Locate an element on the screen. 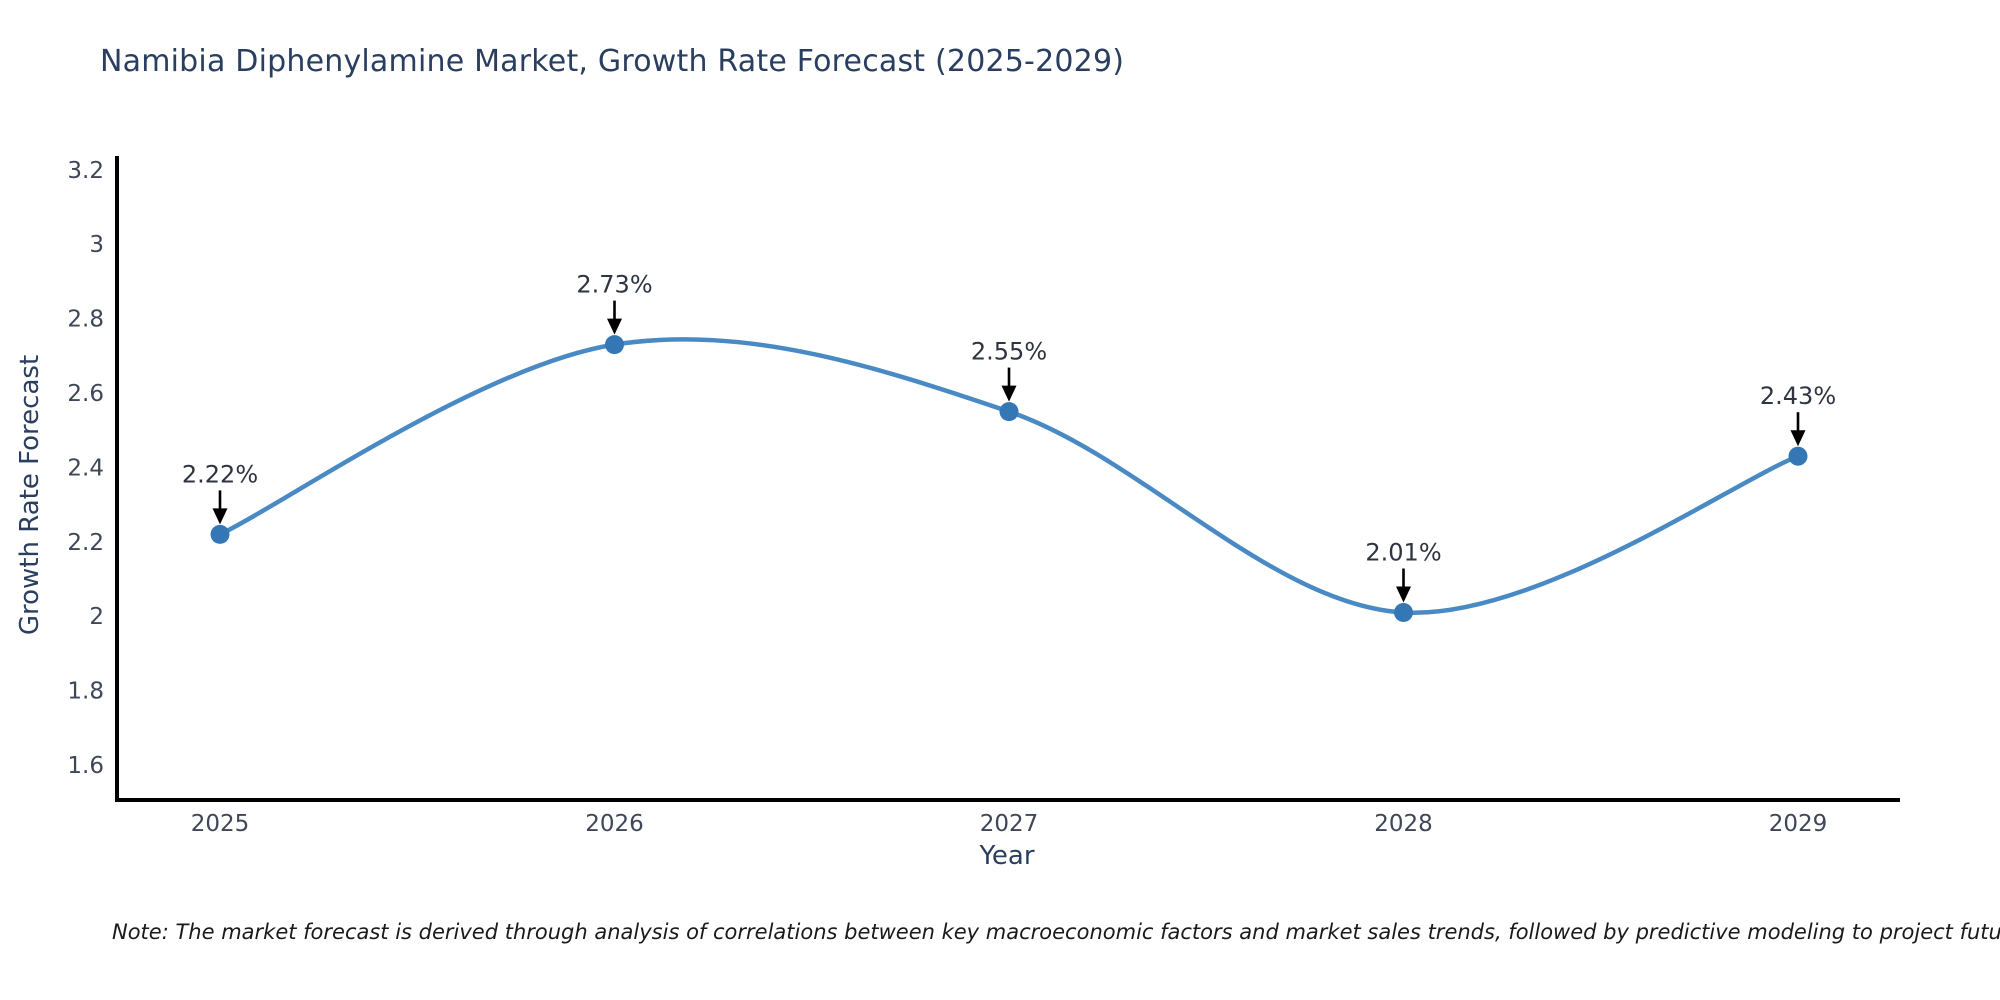 The height and width of the screenshot is (1000, 2000). y-tick-label: 1.6 is located at coordinates (85, 766).